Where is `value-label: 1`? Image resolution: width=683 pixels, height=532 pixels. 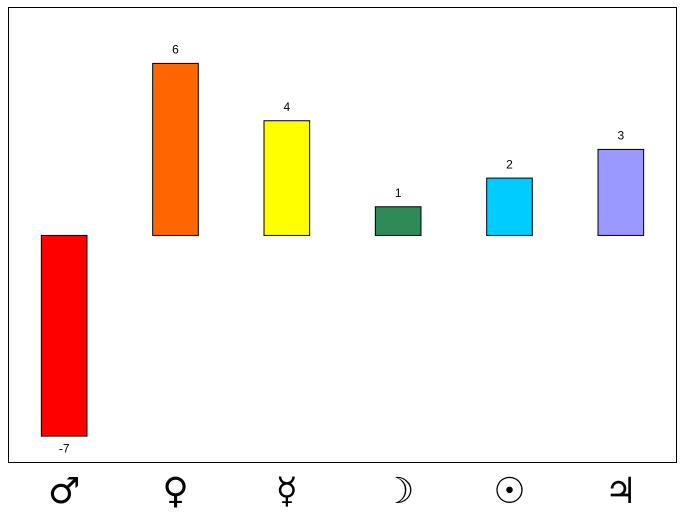
value-label: 1 is located at coordinates (398, 193).